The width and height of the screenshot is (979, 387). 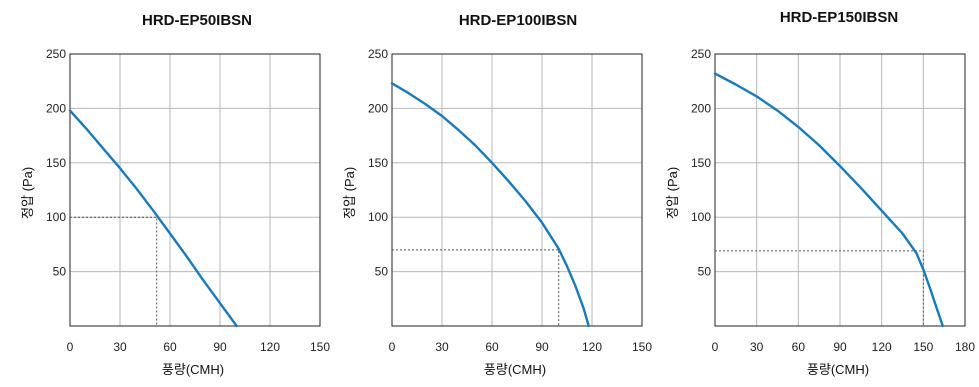 What do you see at coordinates (839, 17) in the screenshot?
I see `chart-title: HRD-EP150IBSN` at bounding box center [839, 17].